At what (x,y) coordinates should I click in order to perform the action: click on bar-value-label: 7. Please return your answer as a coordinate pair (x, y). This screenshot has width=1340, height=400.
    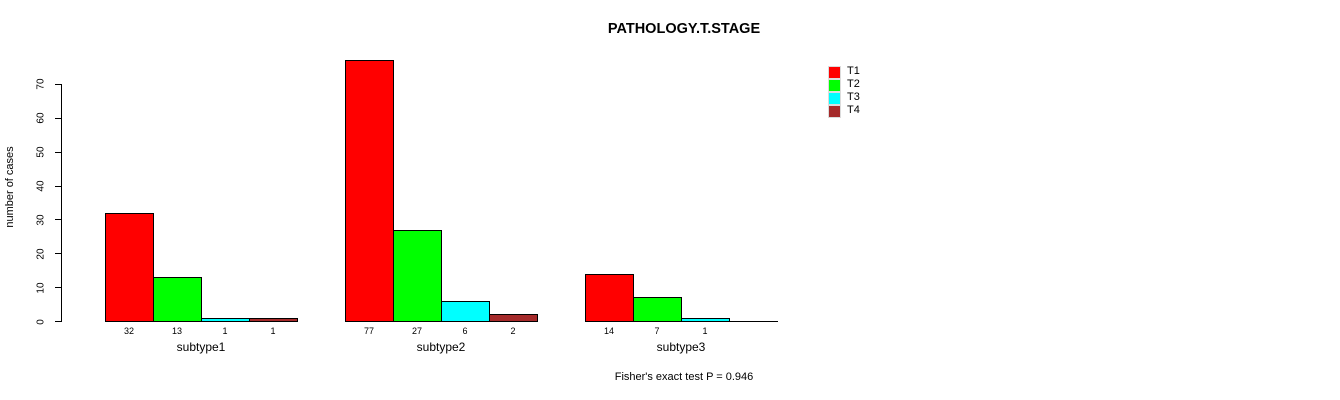
    Looking at the image, I should click on (657, 331).